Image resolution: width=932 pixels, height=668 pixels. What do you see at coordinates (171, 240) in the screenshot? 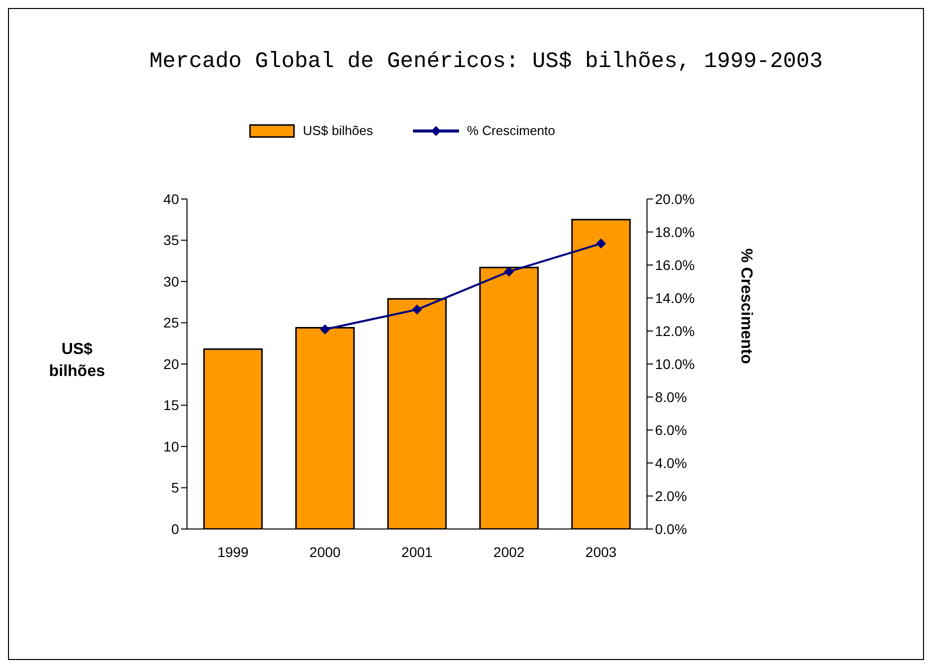
I see `y-tick-label: 35` at bounding box center [171, 240].